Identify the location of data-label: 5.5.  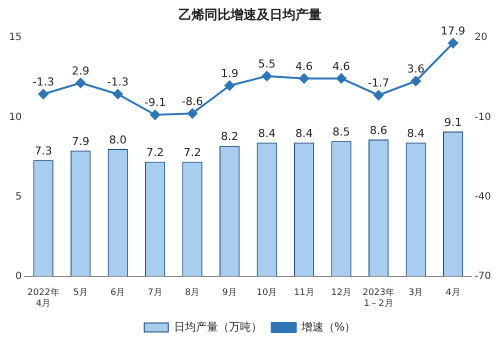
(267, 63).